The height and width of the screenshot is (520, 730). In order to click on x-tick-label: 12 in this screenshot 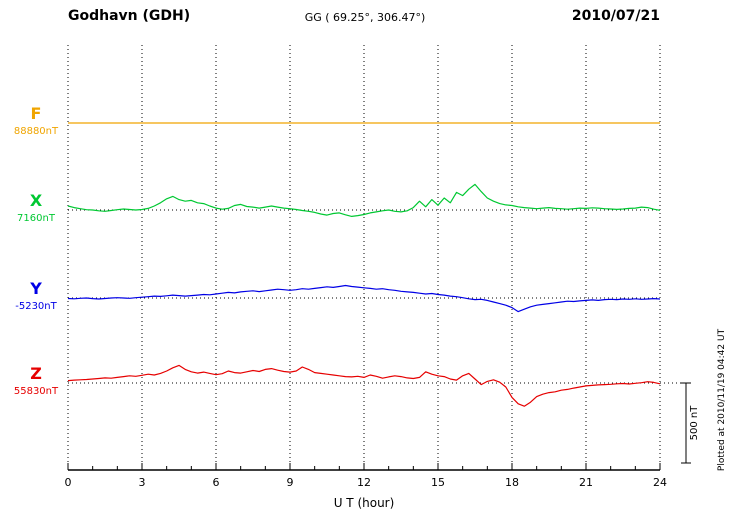, I will do `click(364, 482)`.